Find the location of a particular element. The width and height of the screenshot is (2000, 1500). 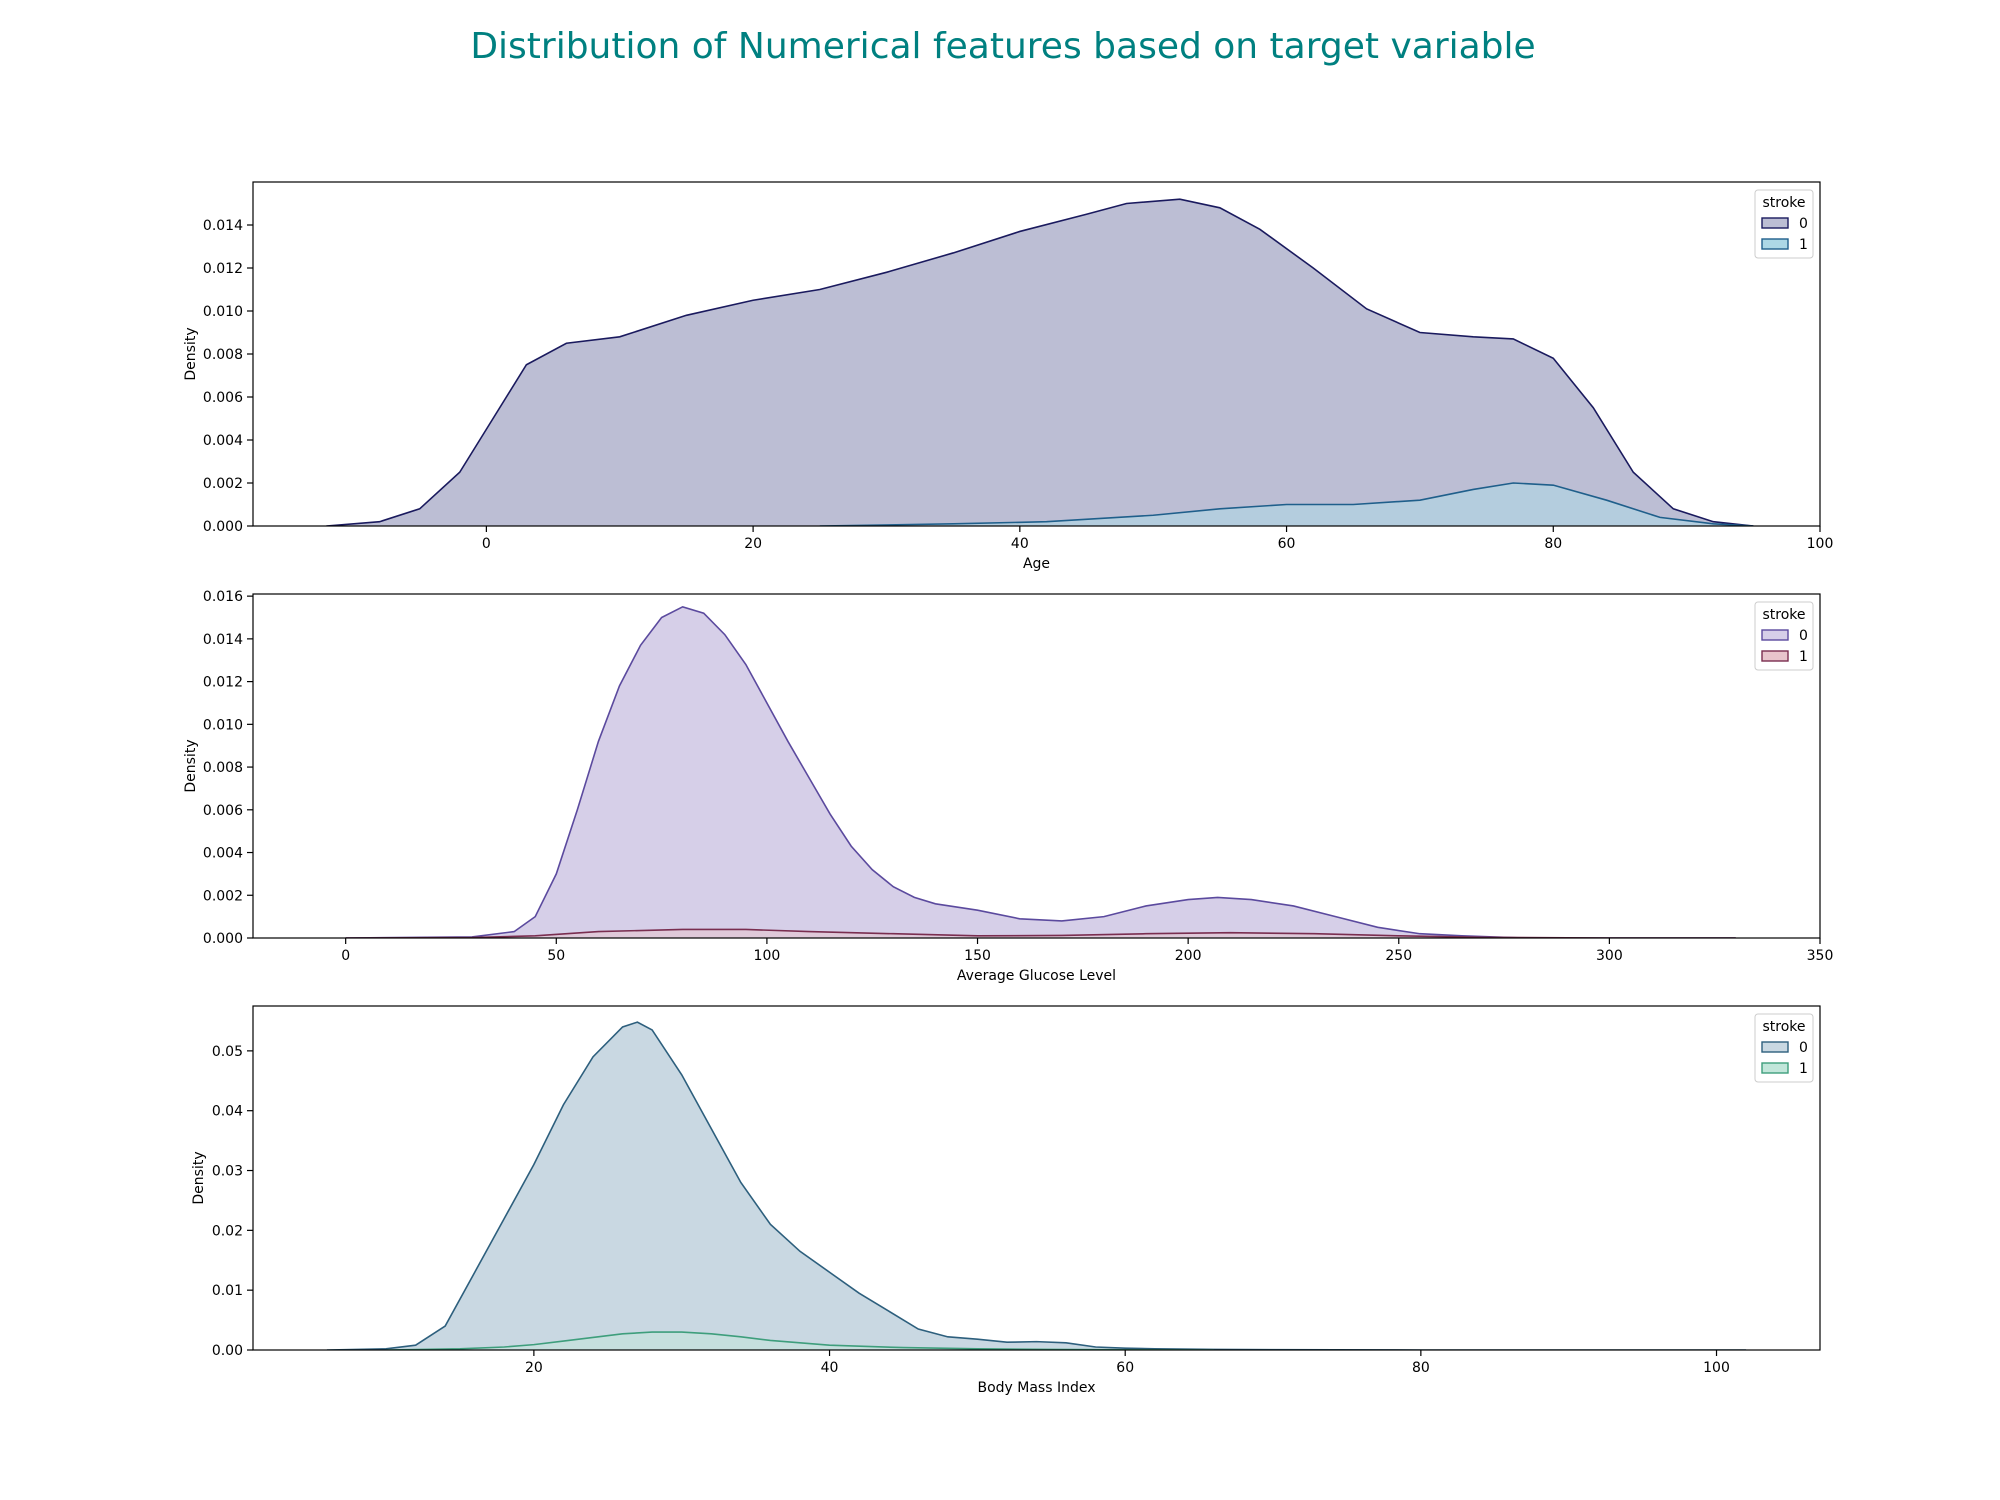

y-tick-label: 0.00 is located at coordinates (227, 1351).